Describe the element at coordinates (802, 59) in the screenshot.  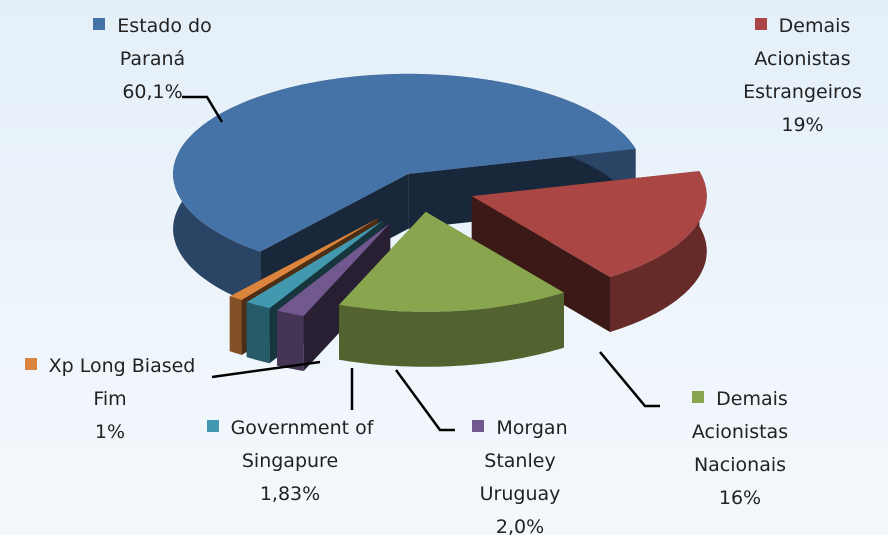
I see `slice-name: Demais Acionistas Estrangeiros` at that location.